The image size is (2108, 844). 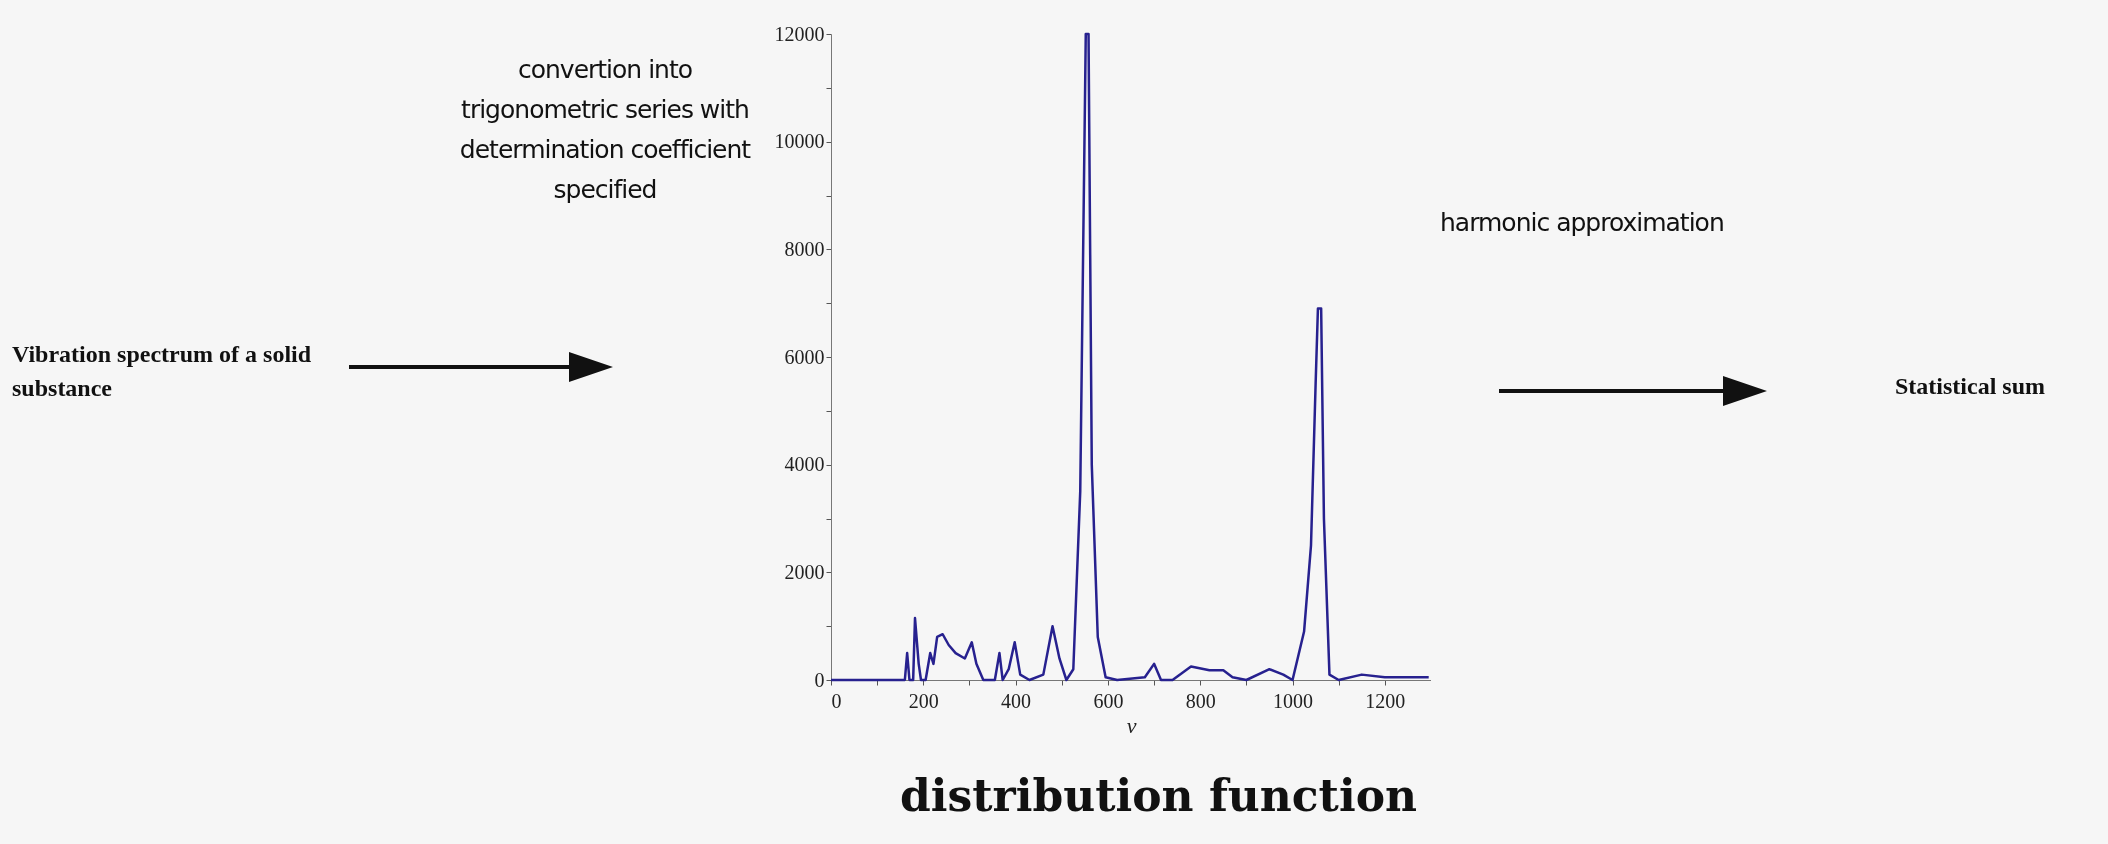 What do you see at coordinates (836, 700) in the screenshot?
I see `x-tick-label: 0` at bounding box center [836, 700].